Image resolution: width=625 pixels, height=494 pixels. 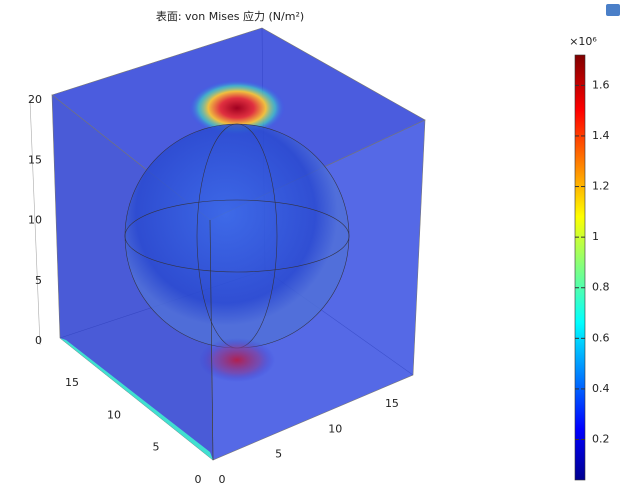 What do you see at coordinates (35, 99) in the screenshot?
I see `zticks-label: 20` at bounding box center [35, 99].